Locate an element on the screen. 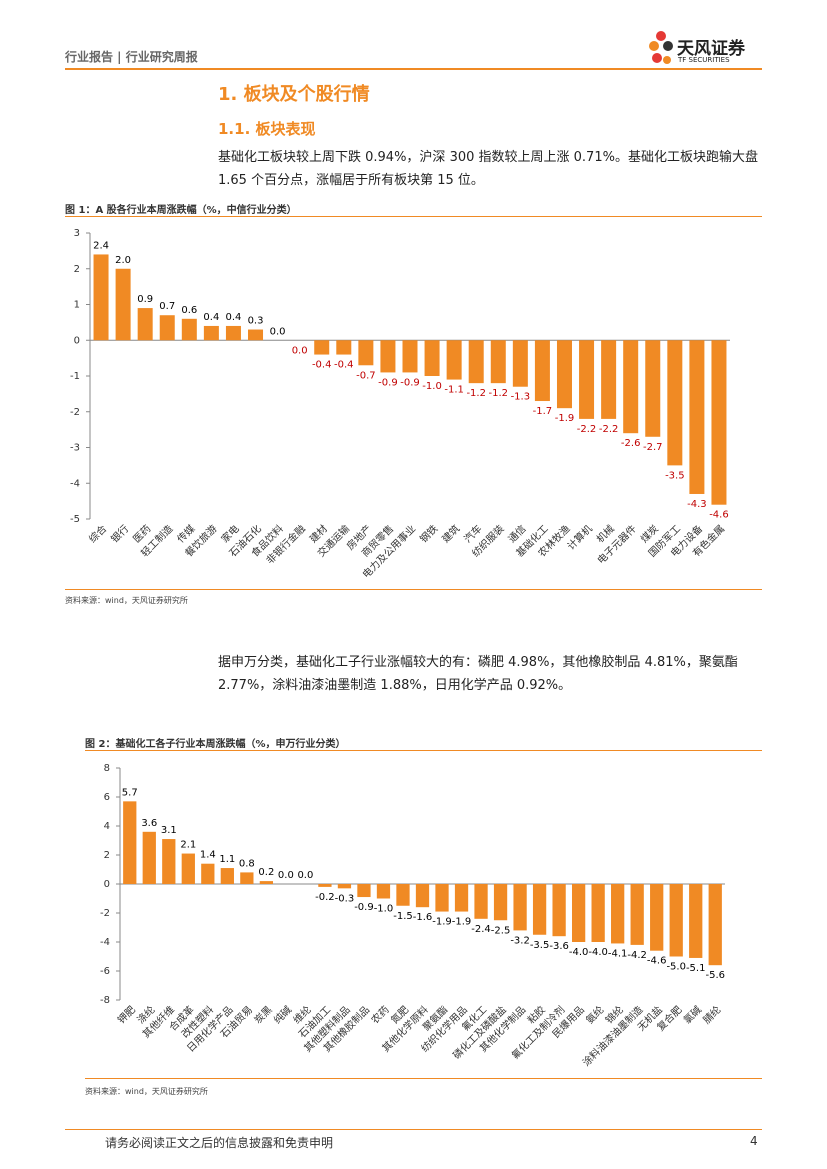 This screenshot has width=827, height=1169. value-label: -3.5 is located at coordinates (540, 945).